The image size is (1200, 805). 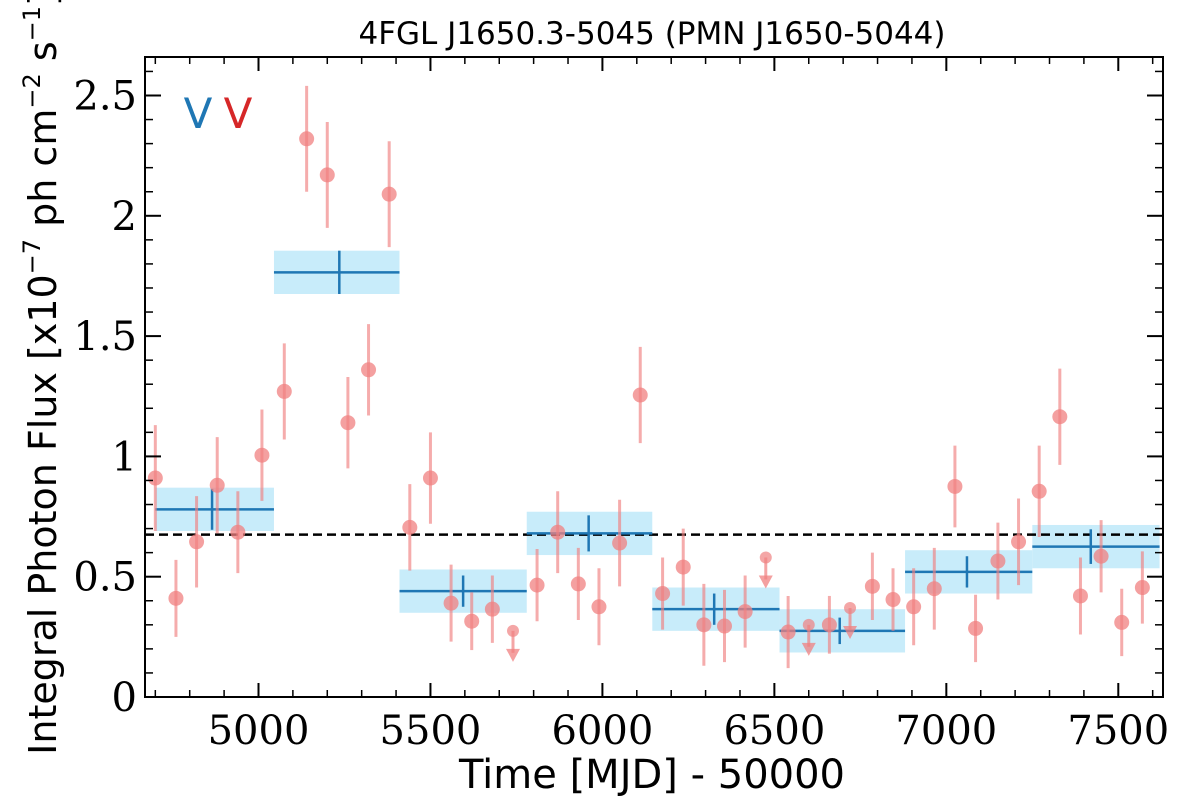 I want to click on annotation-marker-0: V, so click(x=198, y=113).